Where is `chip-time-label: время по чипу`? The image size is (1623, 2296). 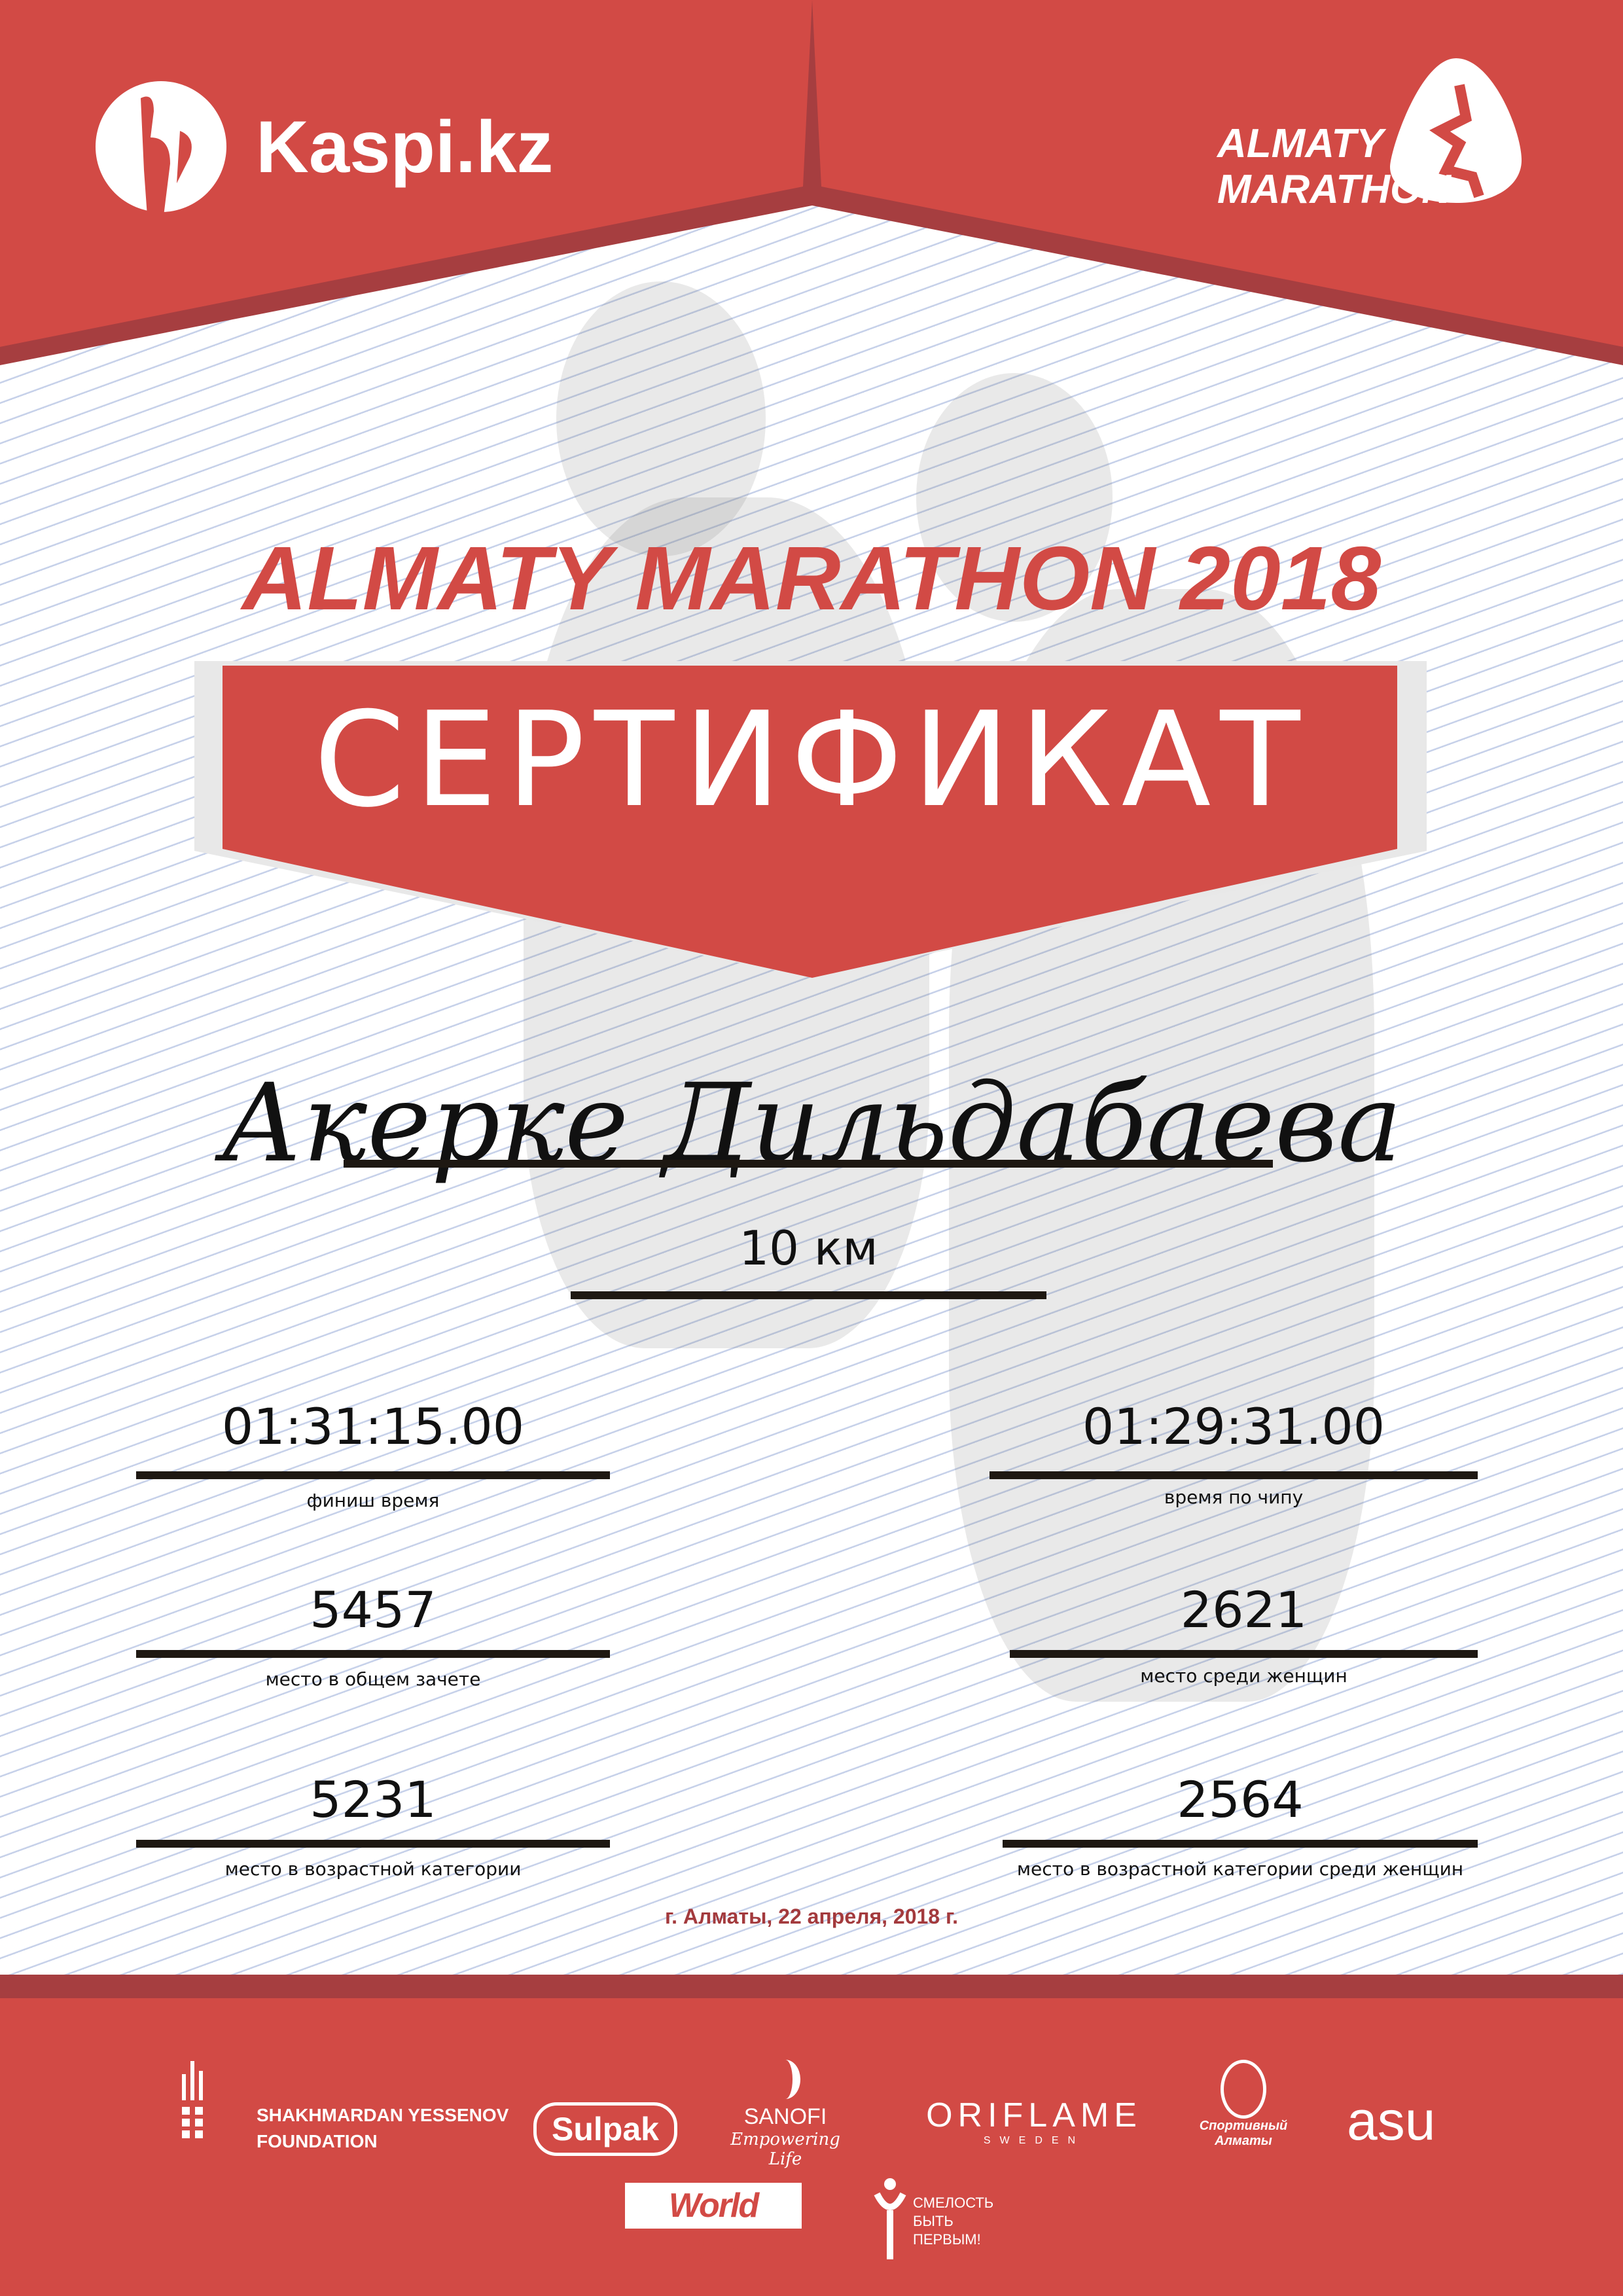 chip-time-label: время по чипу is located at coordinates (1234, 1497).